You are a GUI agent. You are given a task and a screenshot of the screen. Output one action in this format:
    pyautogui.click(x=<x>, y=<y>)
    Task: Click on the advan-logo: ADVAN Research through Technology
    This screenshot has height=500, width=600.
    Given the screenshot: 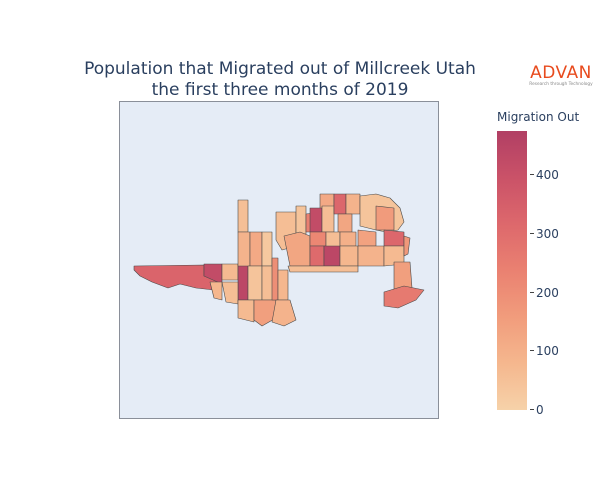 What is the action you would take?
    pyautogui.click(x=561, y=76)
    